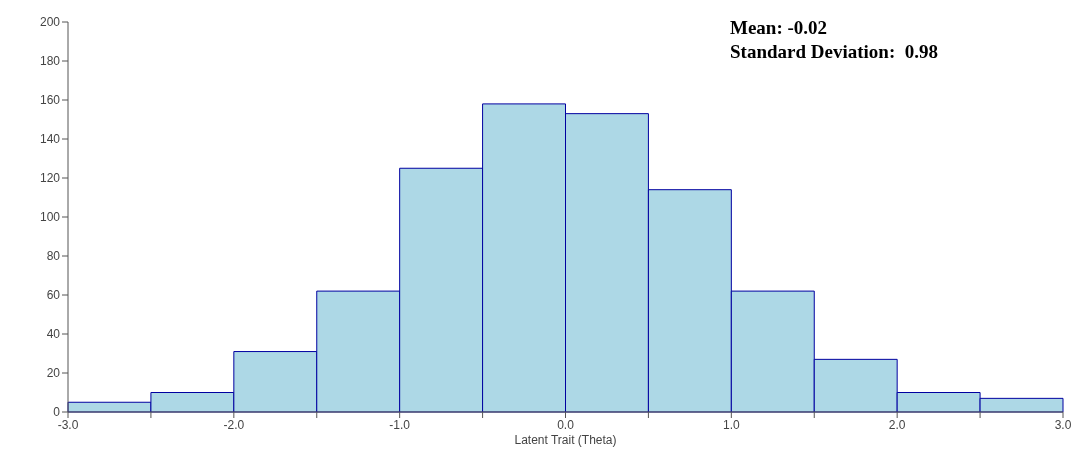  I want to click on x-tick-label: 0.0, so click(566, 424).